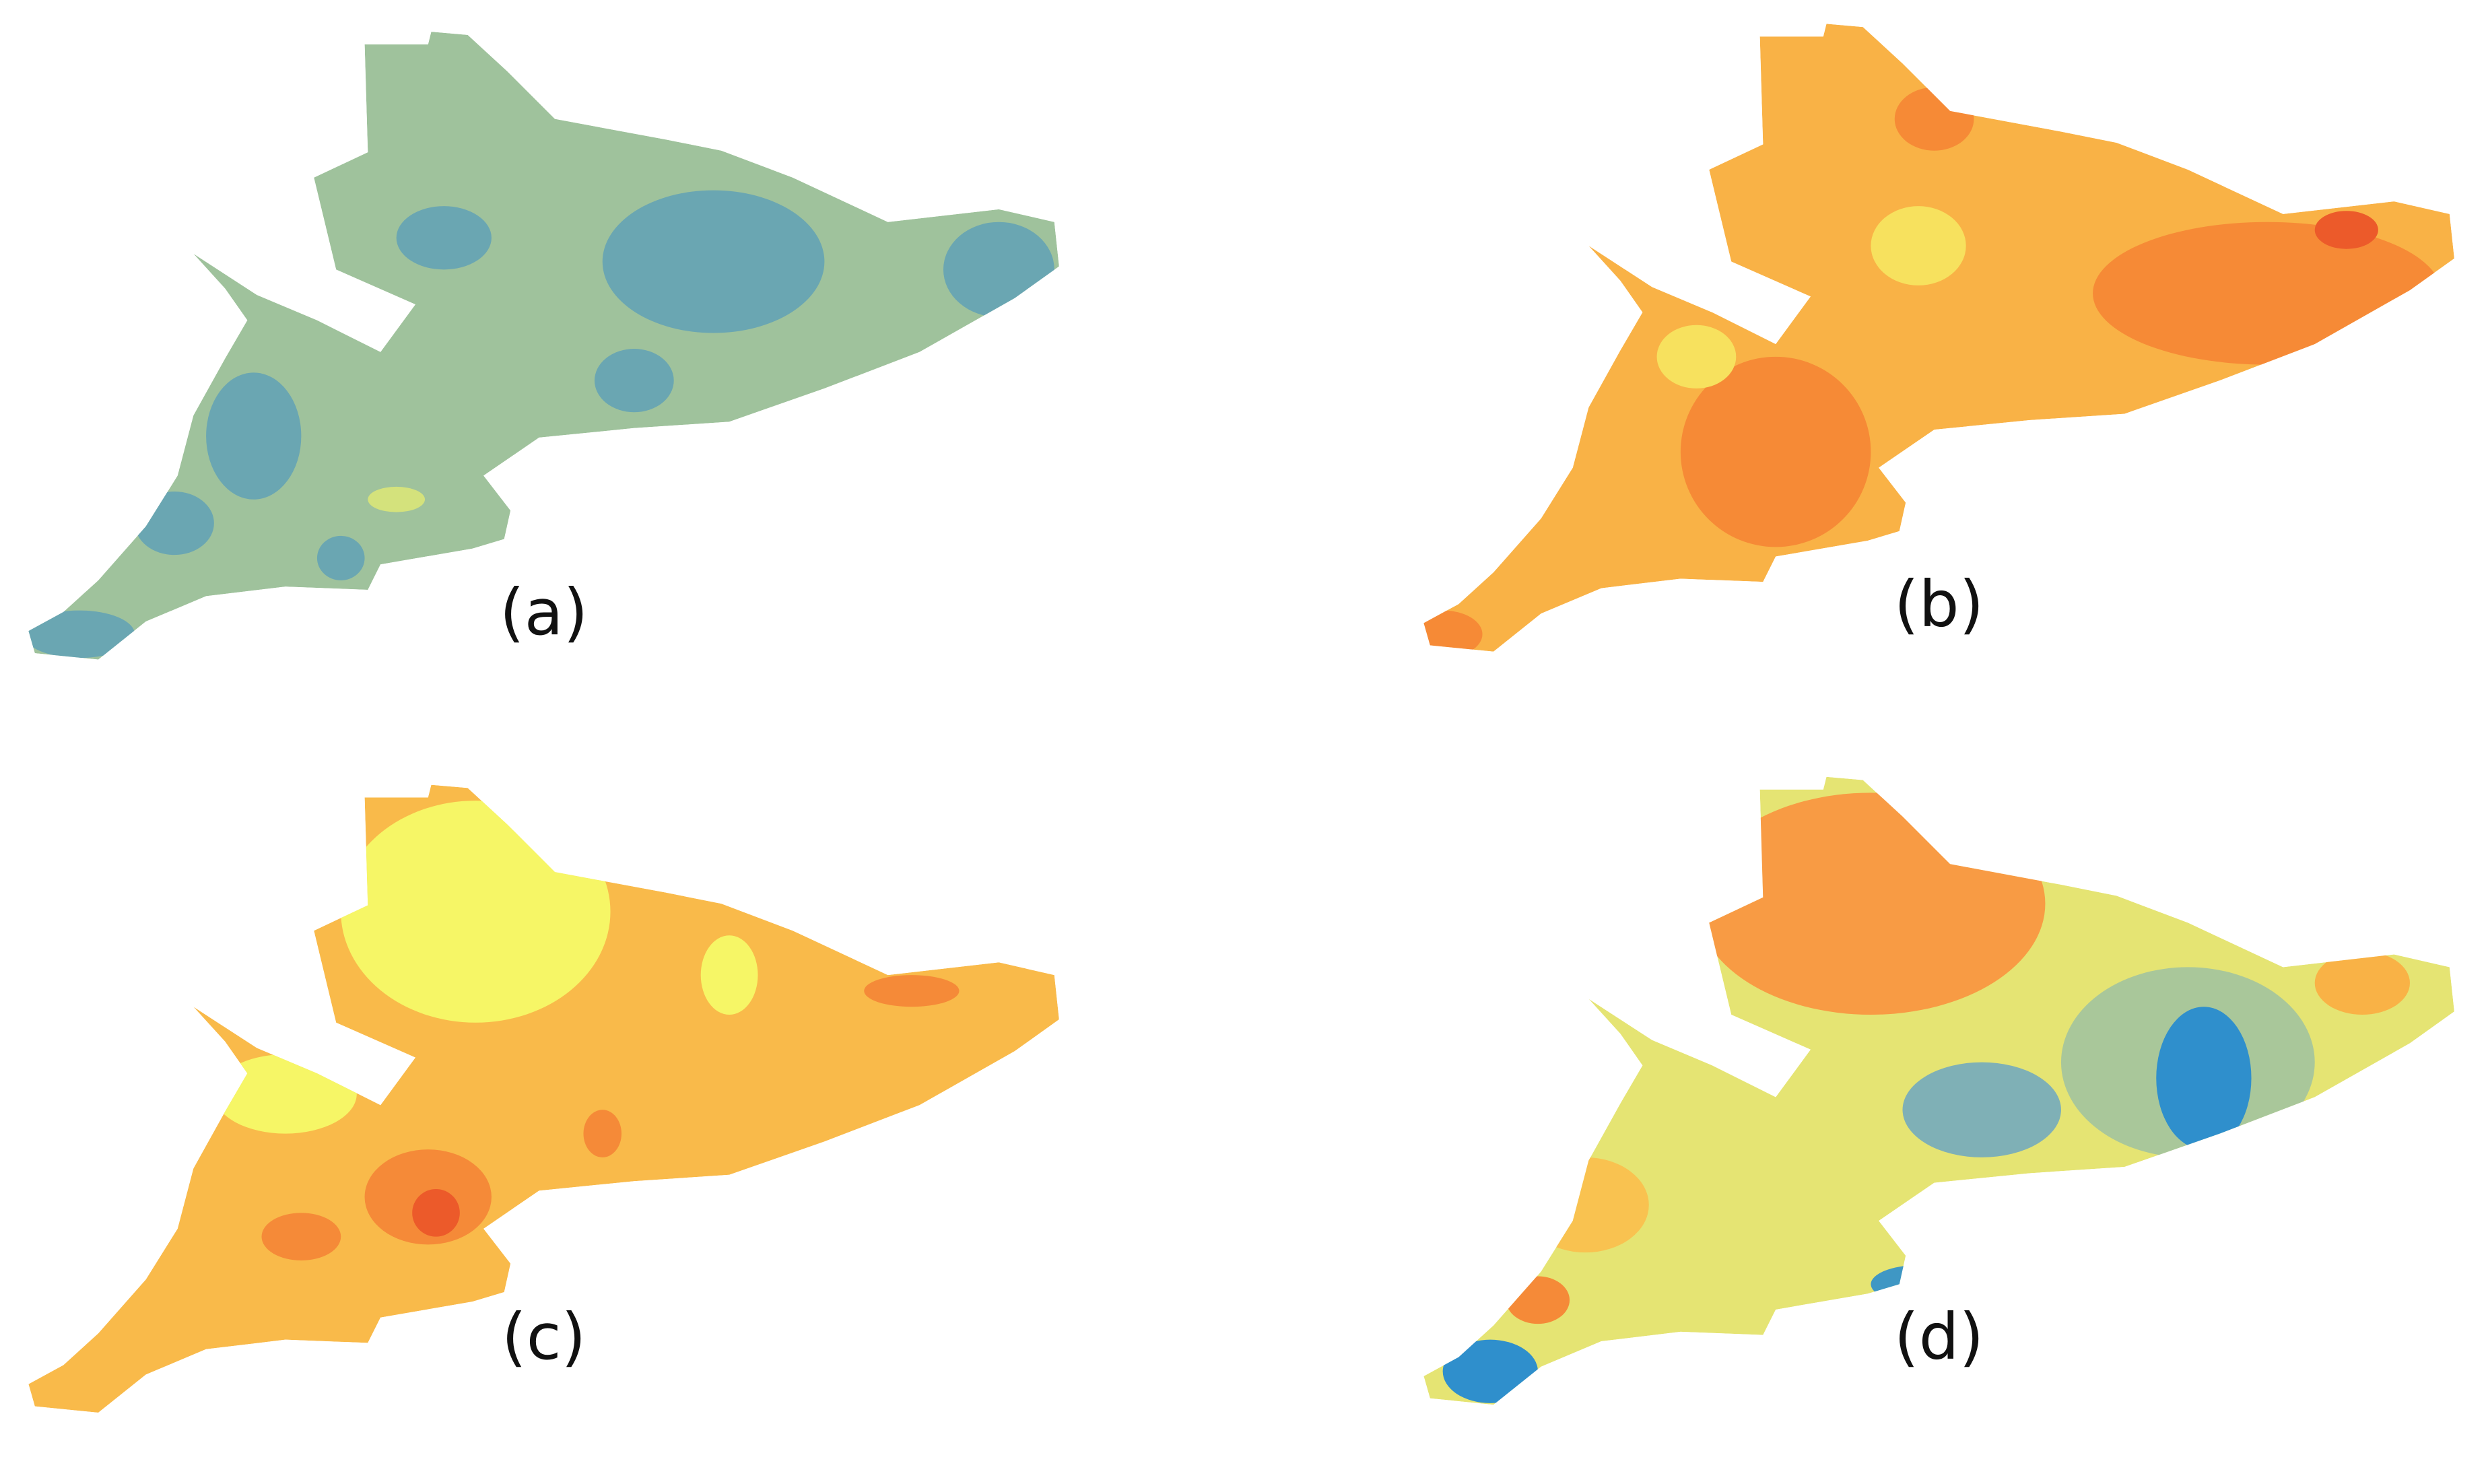  I want to click on panel-label: (a), so click(544, 613).